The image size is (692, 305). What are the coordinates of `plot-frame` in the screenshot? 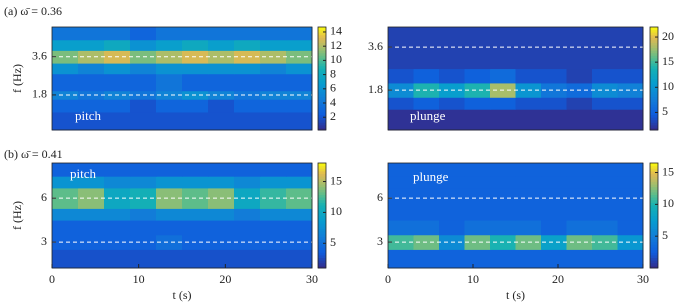 It's located at (515, 78).